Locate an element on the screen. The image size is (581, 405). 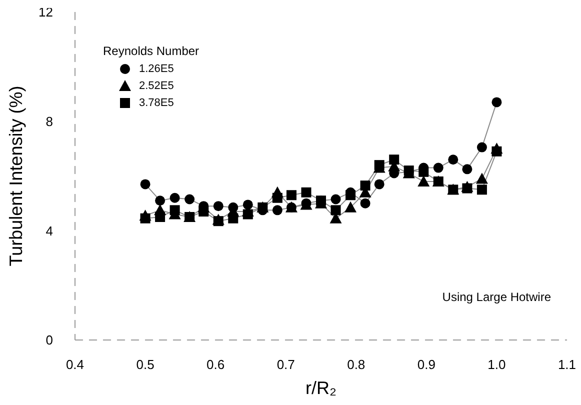
legend-label: 1.26E5 is located at coordinates (156, 68).